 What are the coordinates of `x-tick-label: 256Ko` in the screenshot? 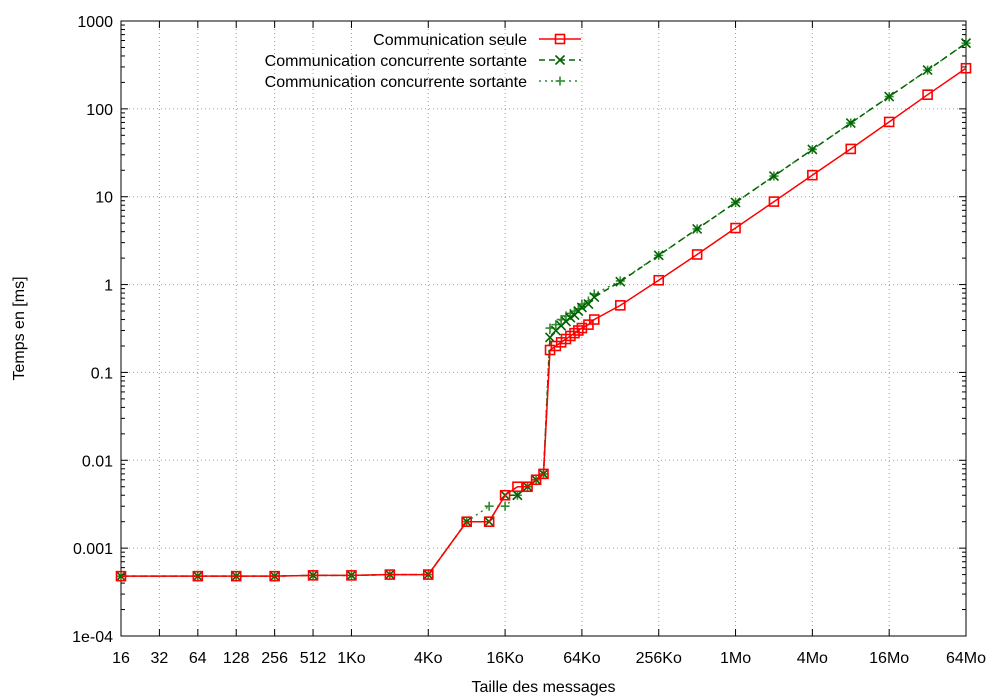 It's located at (659, 658).